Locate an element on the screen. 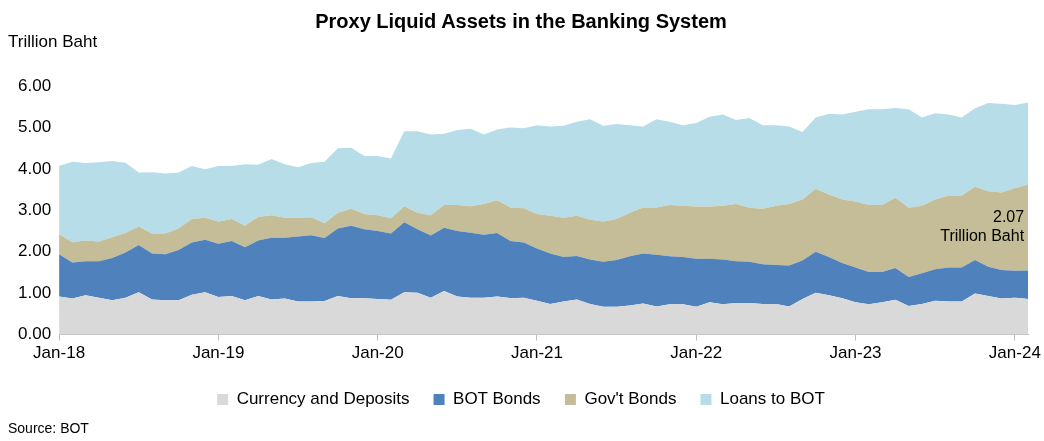 This screenshot has width=1044, height=441. x-tick-label: Jan-23 is located at coordinates (855, 353).